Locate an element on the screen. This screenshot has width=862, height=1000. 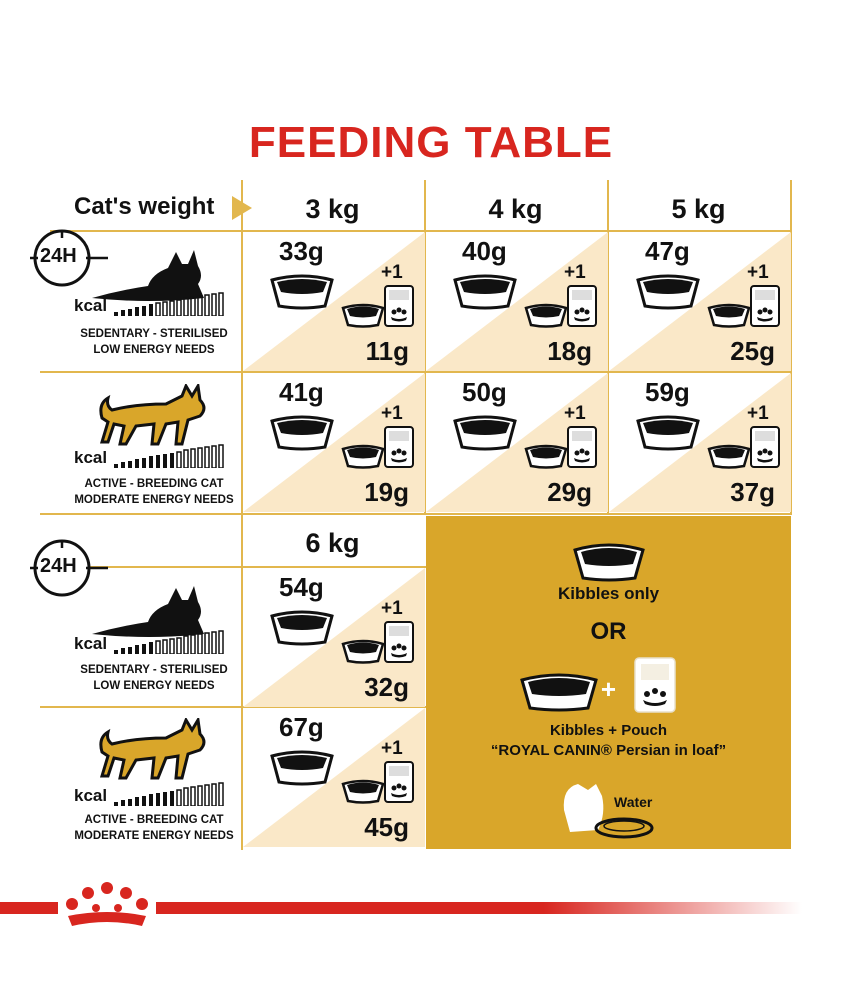
legend-kibbles-pouch: Kibbles + Pouch is located at coordinates (608, 730).